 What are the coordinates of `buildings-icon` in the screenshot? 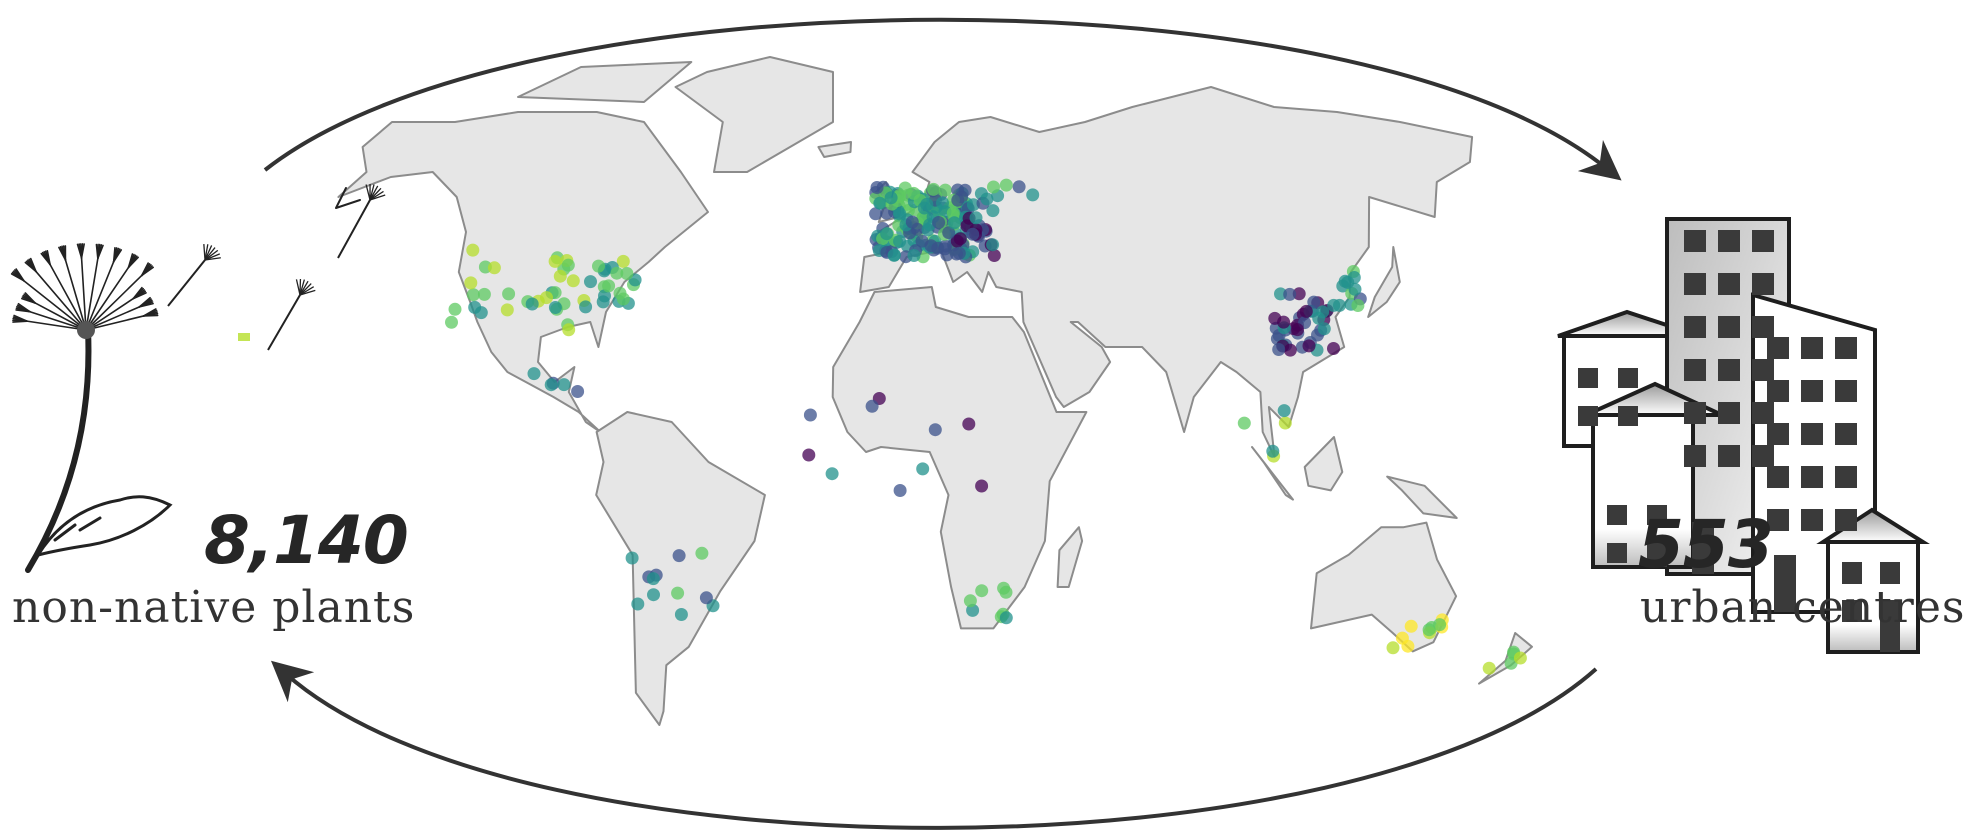 It's located at (1743, 435).